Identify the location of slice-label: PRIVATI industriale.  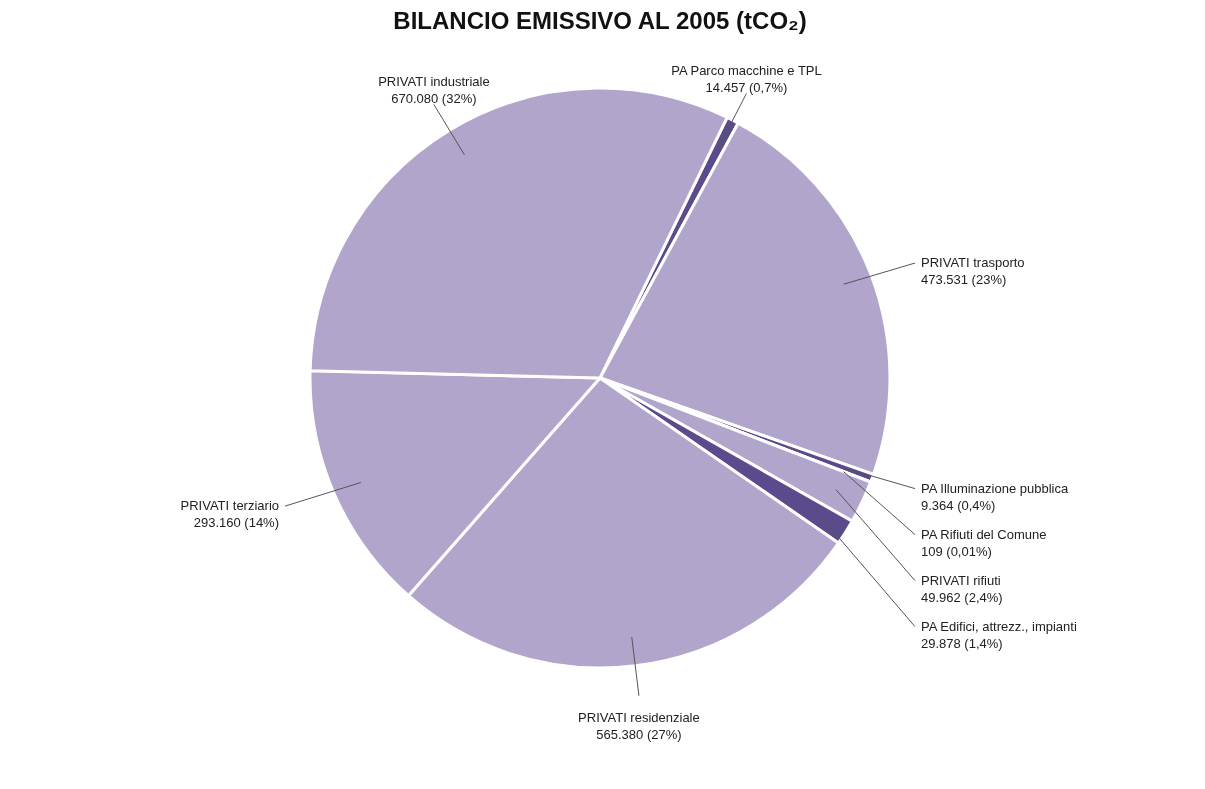
(434, 82).